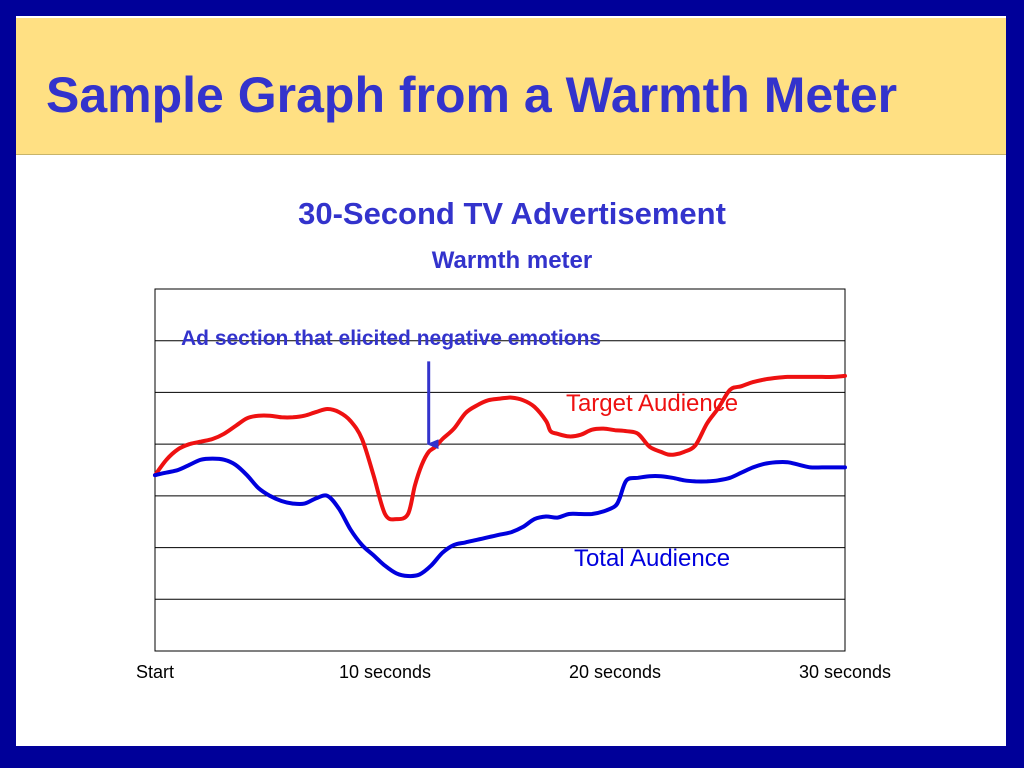  Describe the element at coordinates (472, 95) in the screenshot. I see `slide-title: Sample Graph from a Warmth Meter` at that location.